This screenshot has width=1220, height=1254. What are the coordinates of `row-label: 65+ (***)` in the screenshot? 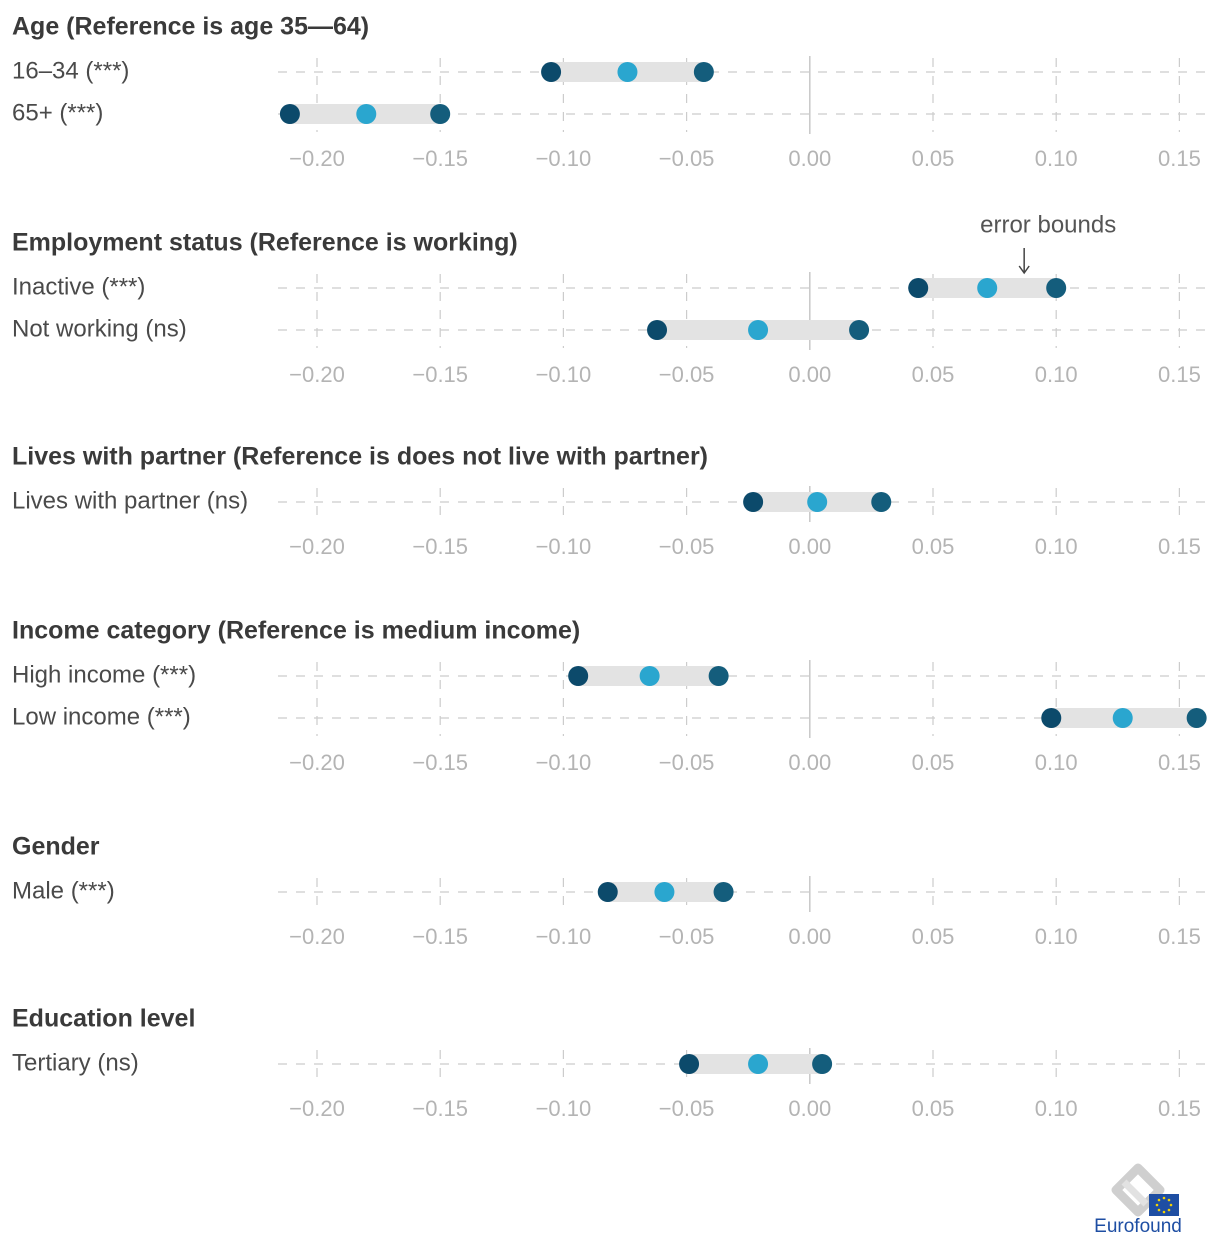 It's located at (57, 112).